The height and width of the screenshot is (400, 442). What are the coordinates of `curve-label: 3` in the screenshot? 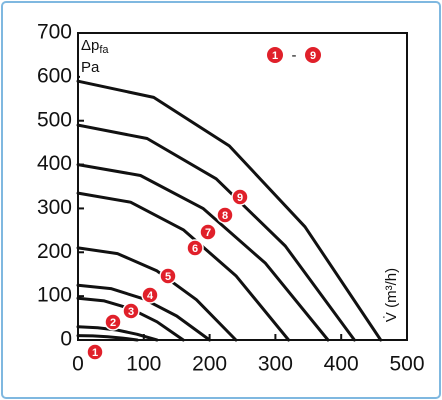 It's located at (131, 312).